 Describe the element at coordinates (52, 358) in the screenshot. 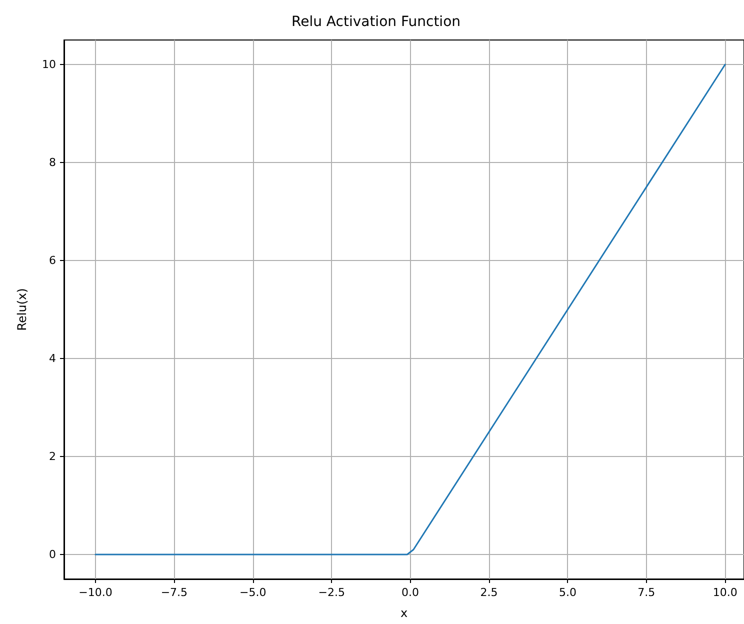

I see `y-tick-label: 4` at that location.